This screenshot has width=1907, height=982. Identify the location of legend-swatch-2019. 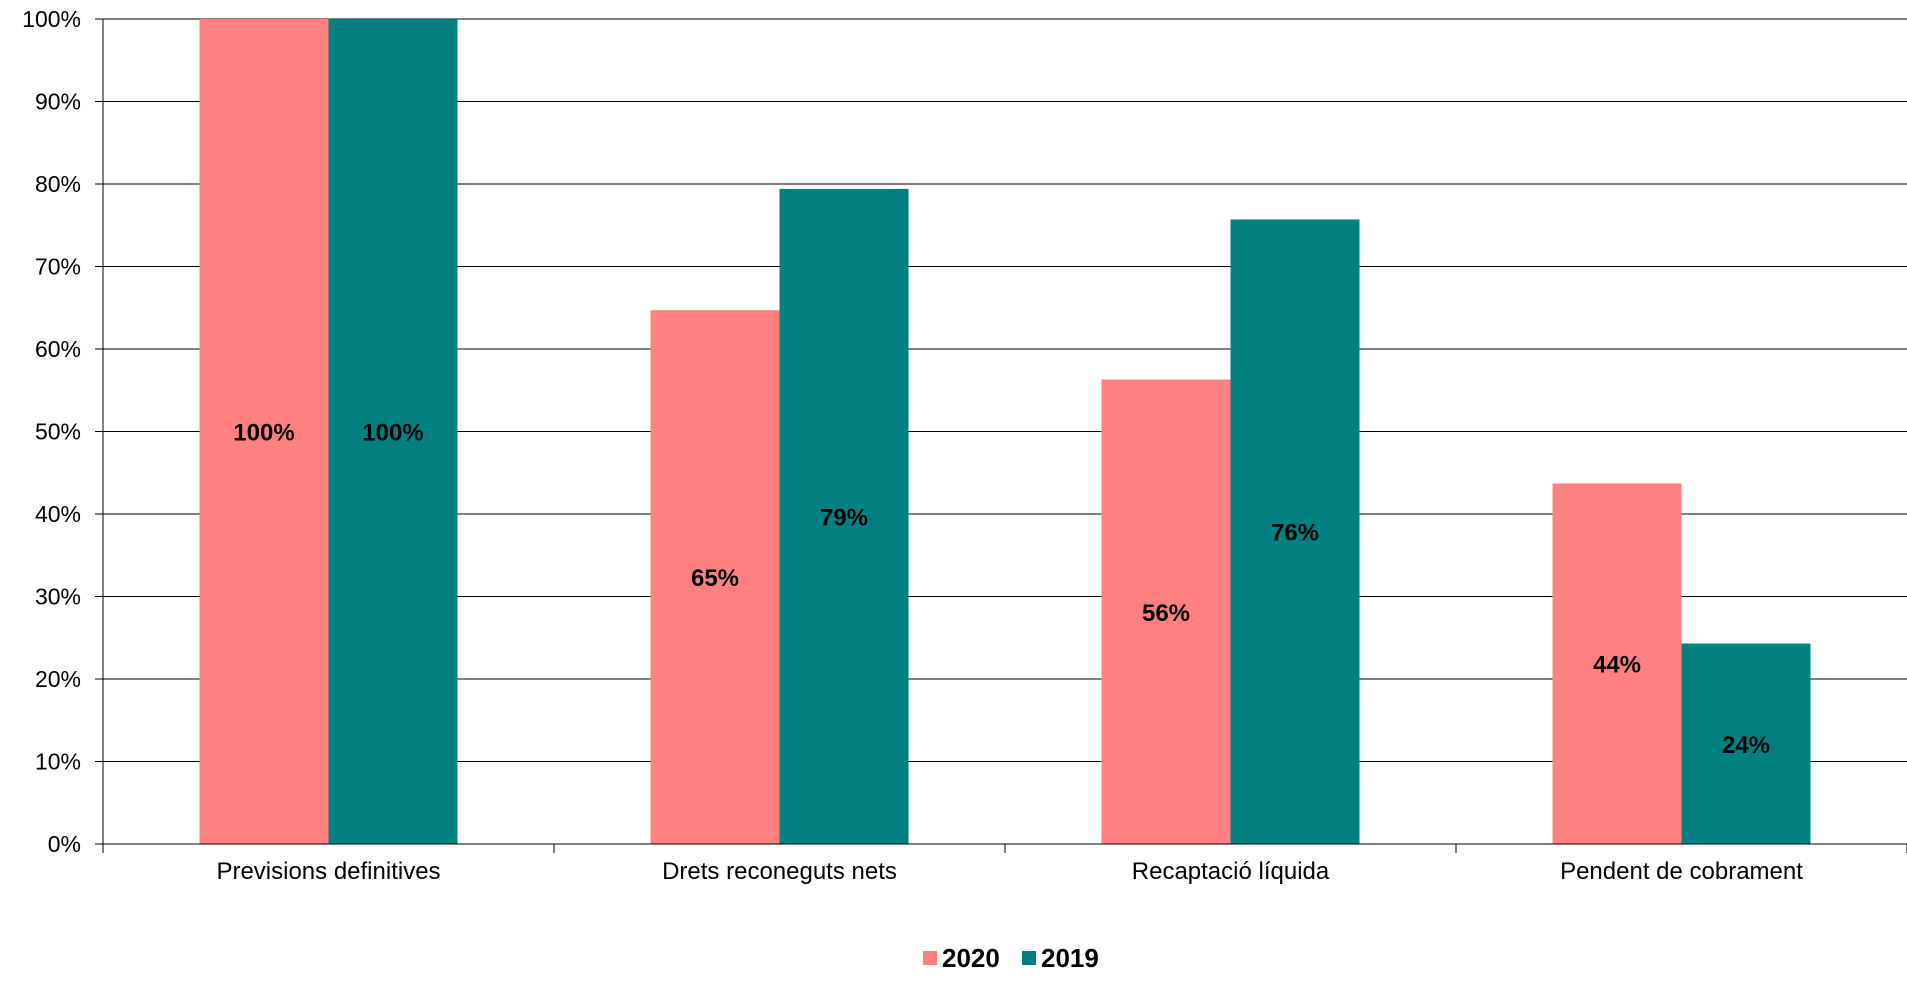
(1029, 958).